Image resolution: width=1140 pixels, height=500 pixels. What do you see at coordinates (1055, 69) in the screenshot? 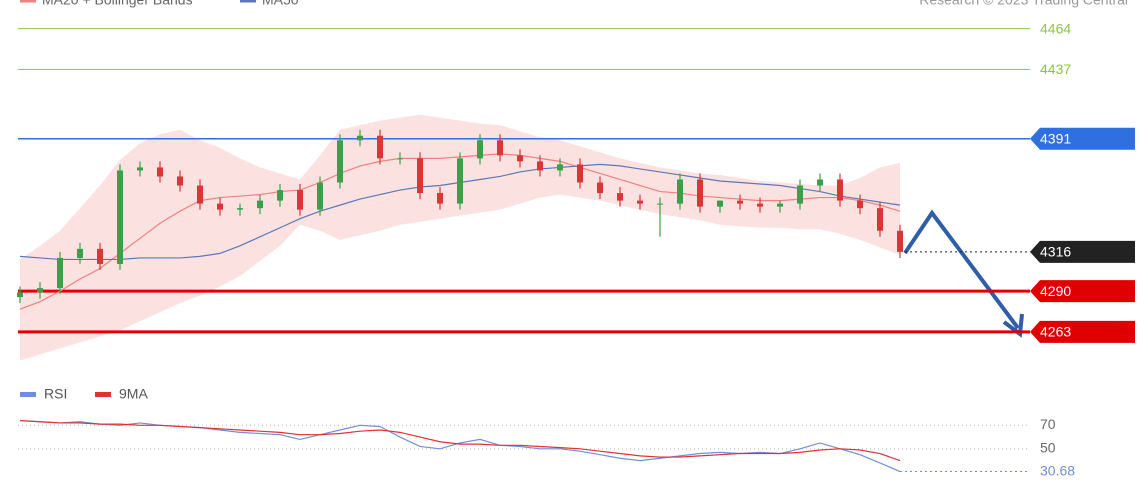
I see `level-label: 4437` at bounding box center [1055, 69].